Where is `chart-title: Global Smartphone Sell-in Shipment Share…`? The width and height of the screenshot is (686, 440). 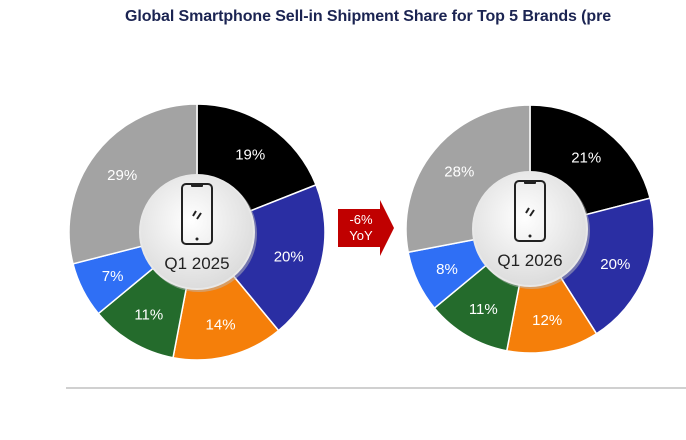
chart-title: Global Smartphone Sell-in Shipment Share… is located at coordinates (368, 16).